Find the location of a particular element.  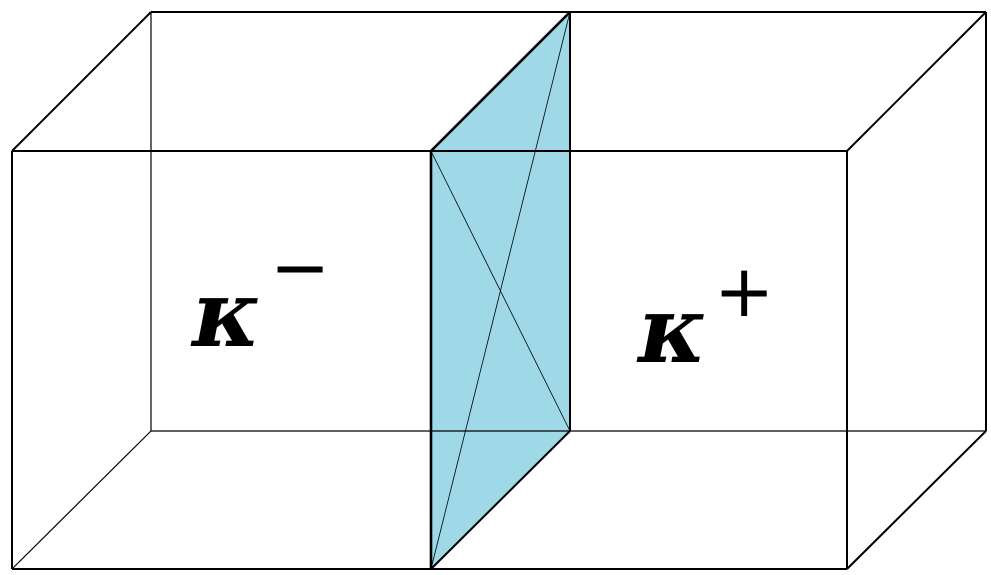

kappa-minus-symbol: κ is located at coordinates (225, 314).